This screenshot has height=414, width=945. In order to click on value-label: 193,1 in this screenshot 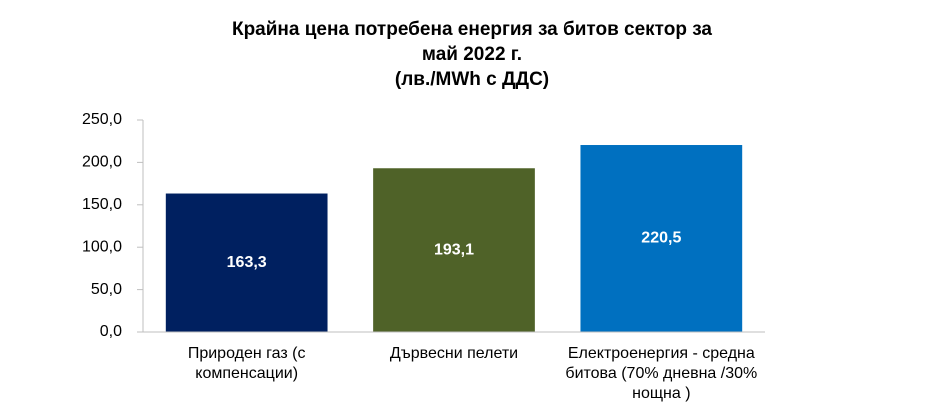, I will do `click(454, 249)`.